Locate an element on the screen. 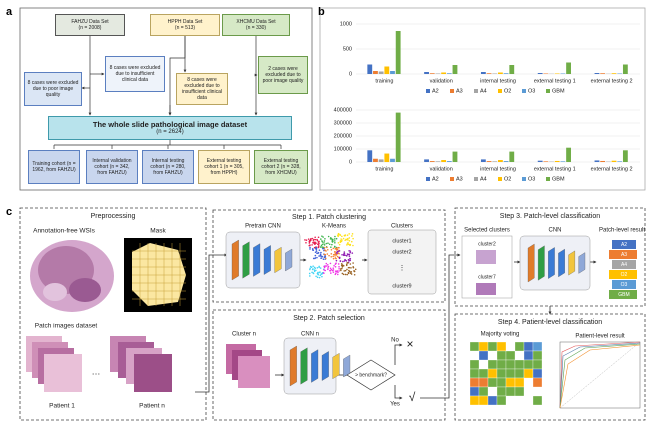 Image resolution: width=649 pixels, height=423 pixels. title: Preprocessing is located at coordinates (113, 216).